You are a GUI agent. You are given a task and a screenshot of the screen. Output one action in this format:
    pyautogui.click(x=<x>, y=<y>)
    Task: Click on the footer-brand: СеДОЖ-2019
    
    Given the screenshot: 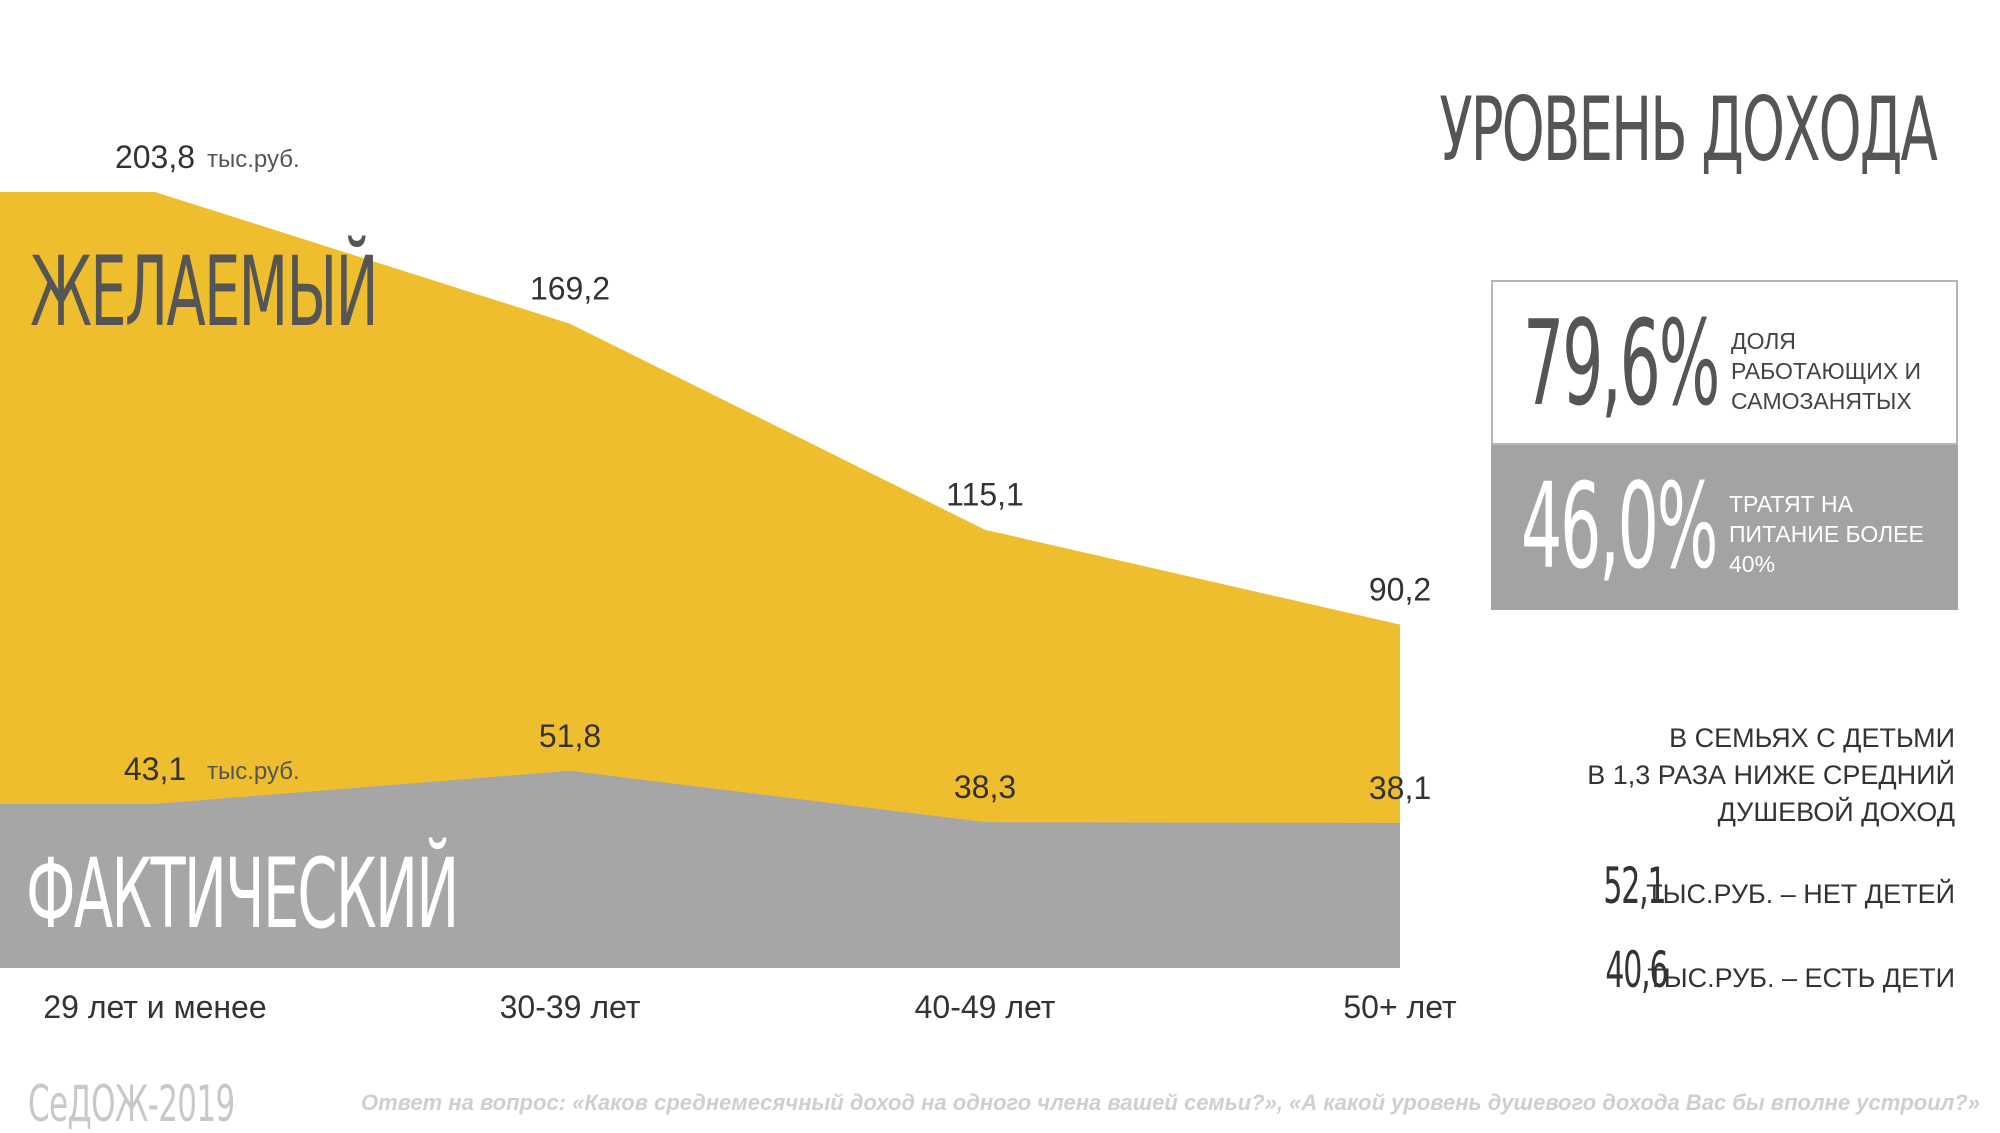 What is the action you would take?
    pyautogui.click(x=131, y=1104)
    